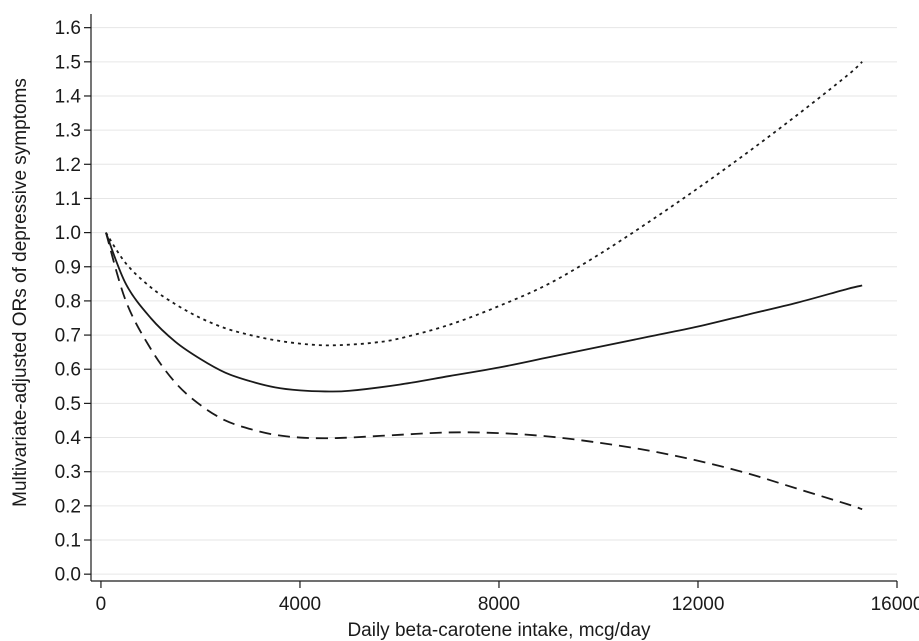 The image size is (919, 641). What do you see at coordinates (68, 199) in the screenshot?
I see `y-tick-label: 1.1` at bounding box center [68, 199].